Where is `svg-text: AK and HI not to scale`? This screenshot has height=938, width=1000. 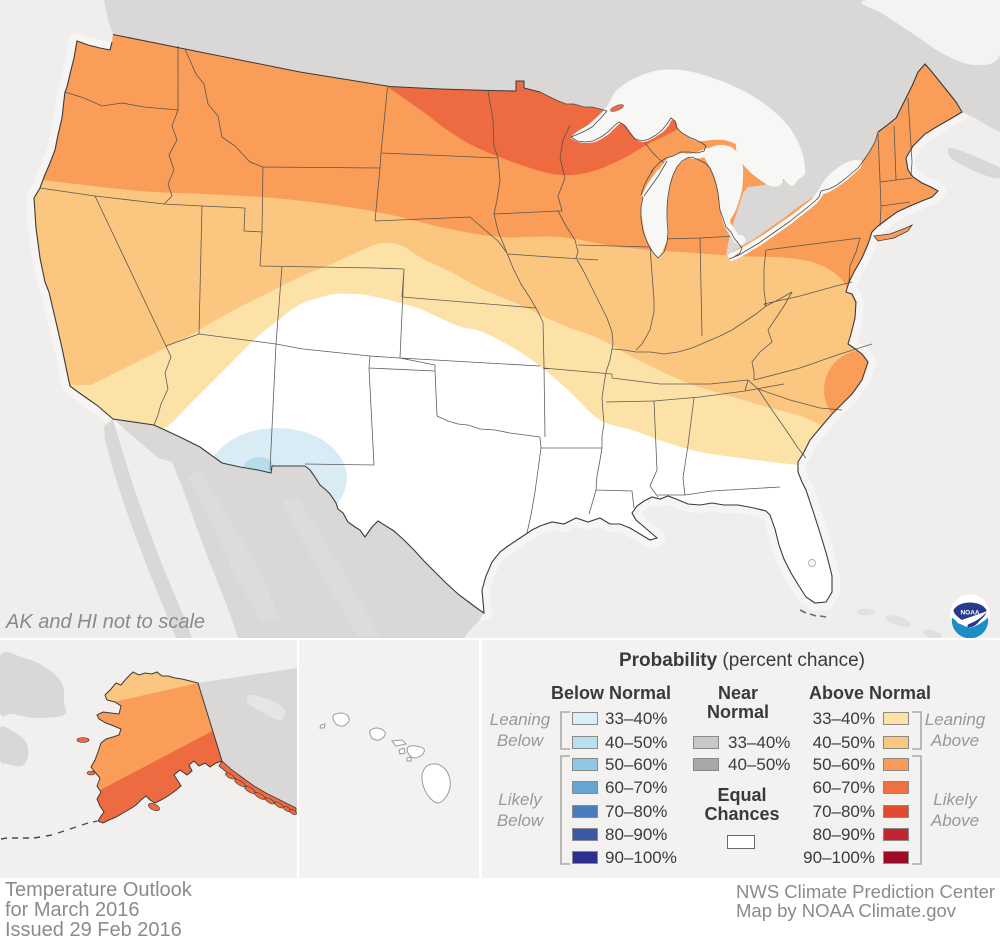
svg-text: AK and HI not to scale is located at coordinates (105, 622).